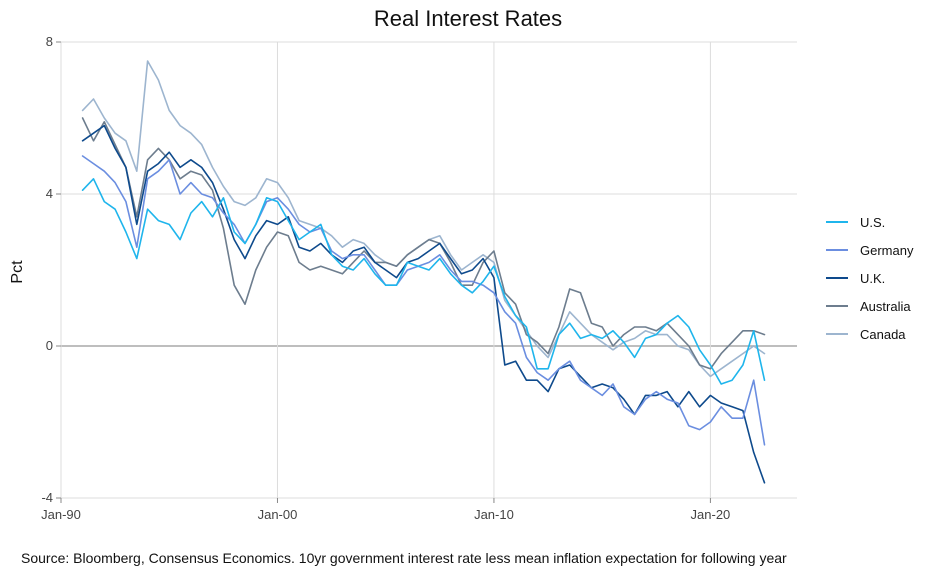 The height and width of the screenshot is (578, 936). What do you see at coordinates (711, 514) in the screenshot?
I see `x-tick-label: Jan-20` at bounding box center [711, 514].